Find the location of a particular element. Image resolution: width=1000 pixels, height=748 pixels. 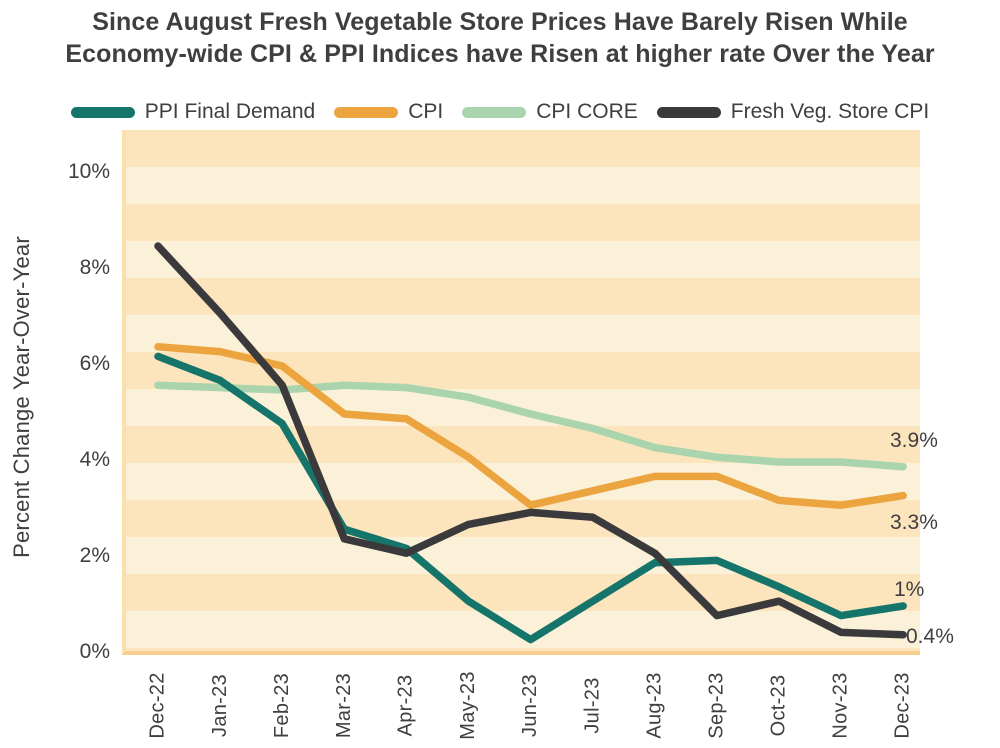

x-tick-text: Dec-22 is located at coordinates (157, 705).